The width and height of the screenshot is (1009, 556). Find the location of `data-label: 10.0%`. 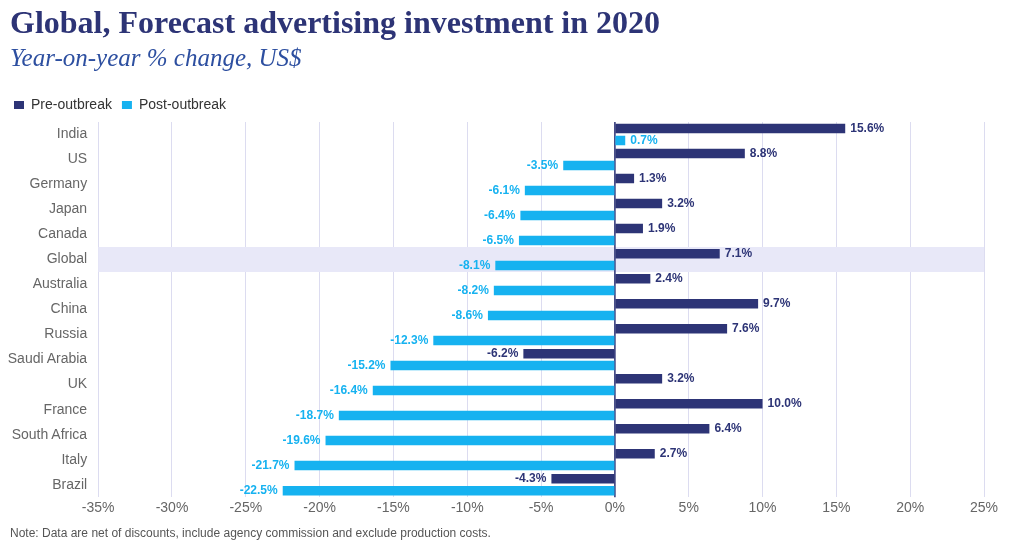

data-label: 10.0% is located at coordinates (784, 403).